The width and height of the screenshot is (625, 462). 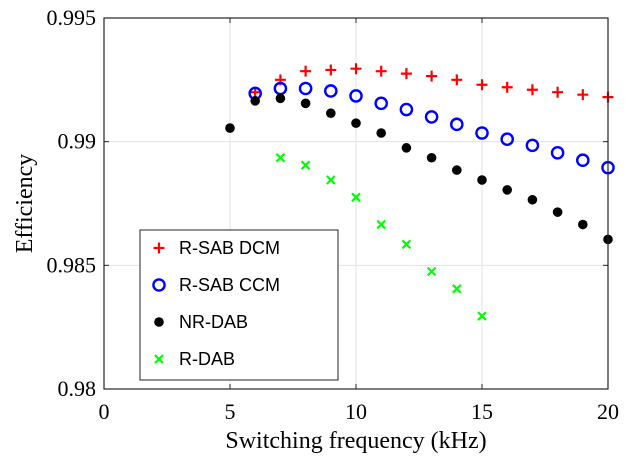 What do you see at coordinates (230, 411) in the screenshot?
I see `x-tick-label: 5` at bounding box center [230, 411].